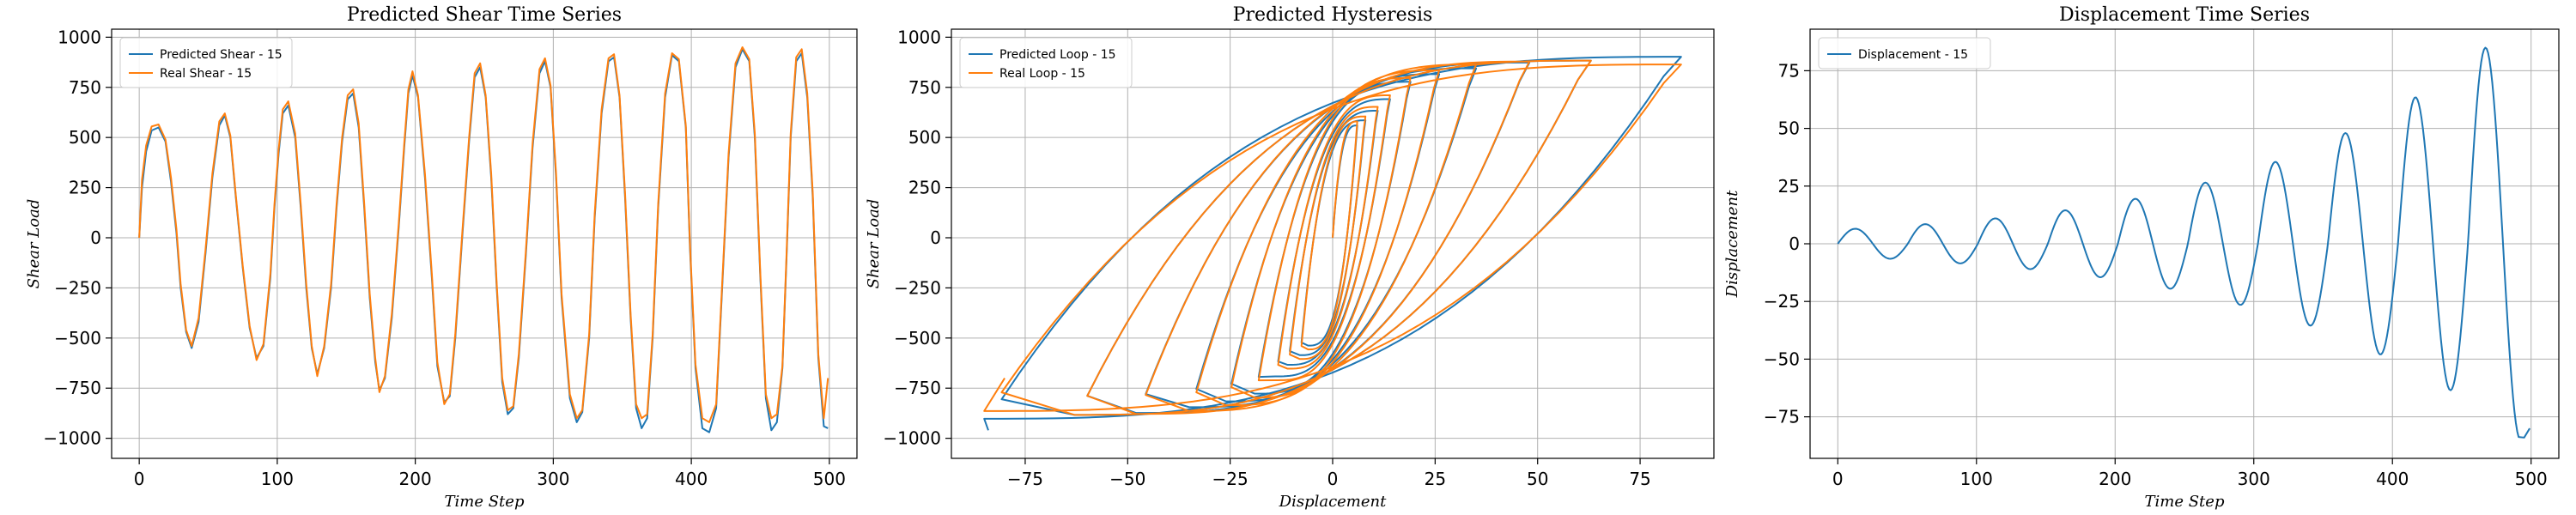 This screenshot has width=2576, height=515. I want to click on legend-entry: Predicted Shear - 15, so click(221, 55).